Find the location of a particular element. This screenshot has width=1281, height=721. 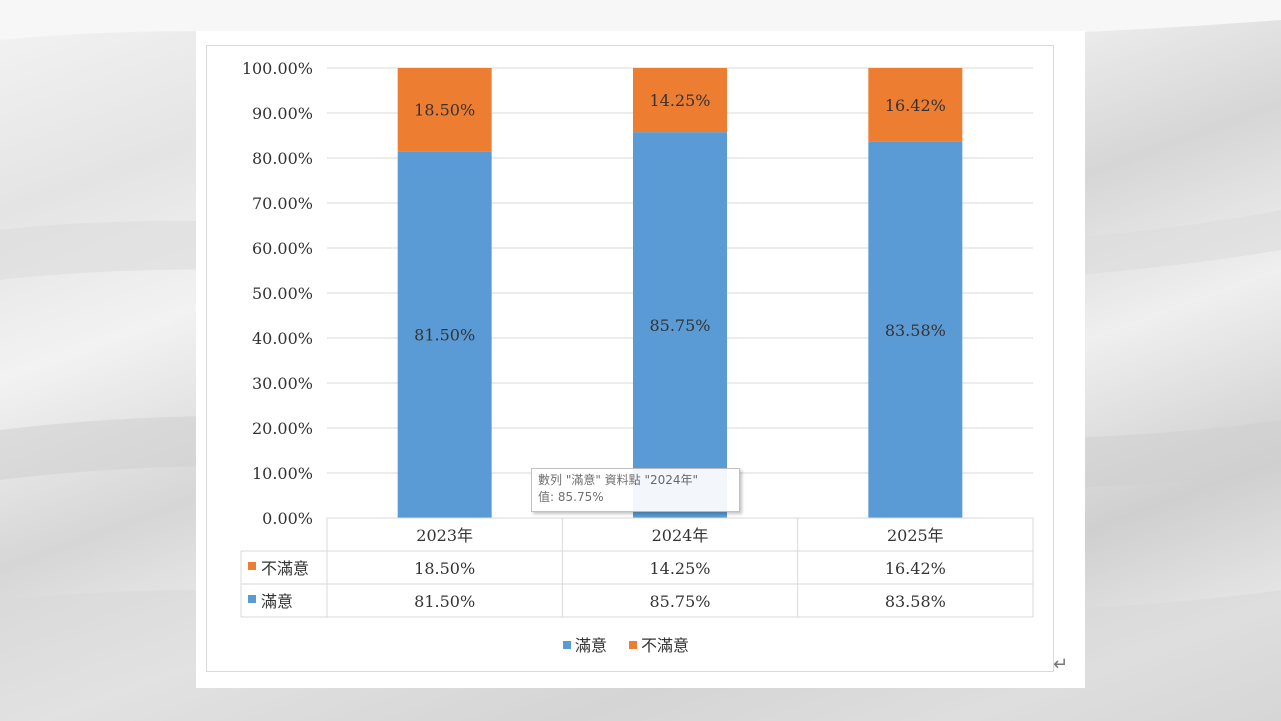

data-labels: 81.50% 18.50% 85.75% 14.25% 83.58% 16.42% is located at coordinates (680, 218).